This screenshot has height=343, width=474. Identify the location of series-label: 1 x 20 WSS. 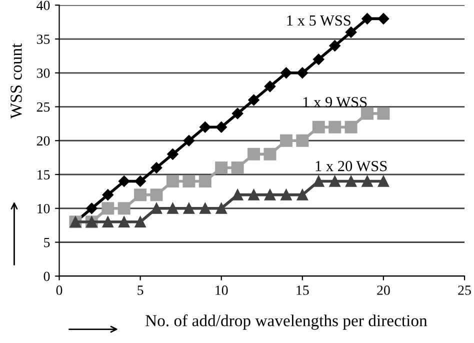
(351, 166).